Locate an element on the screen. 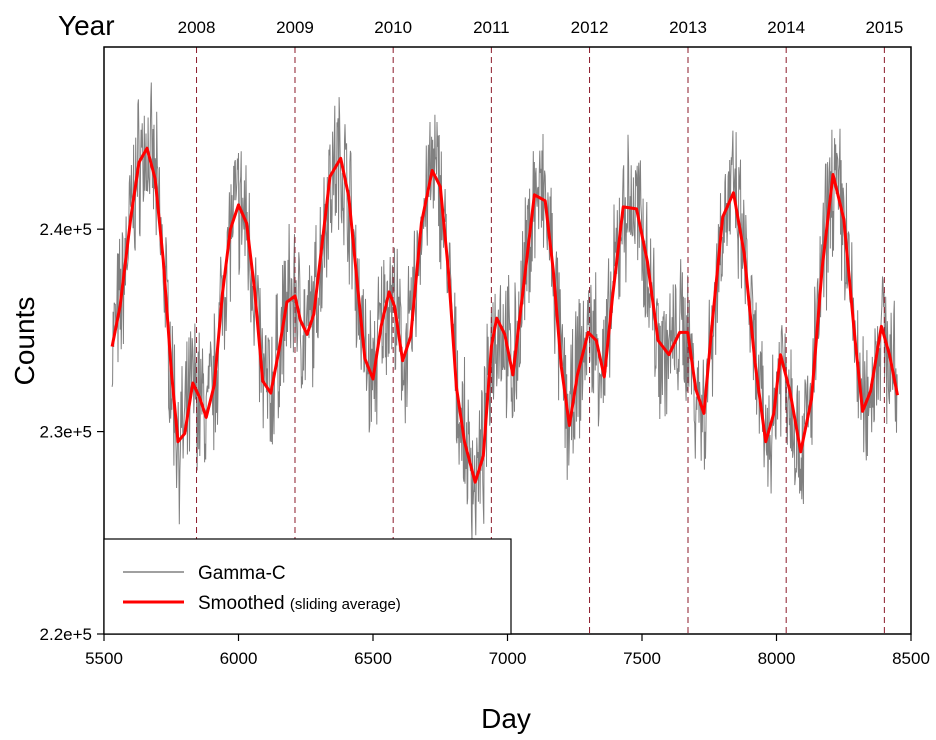 The image size is (936, 740). x-tick-label: 5500 is located at coordinates (104, 658).